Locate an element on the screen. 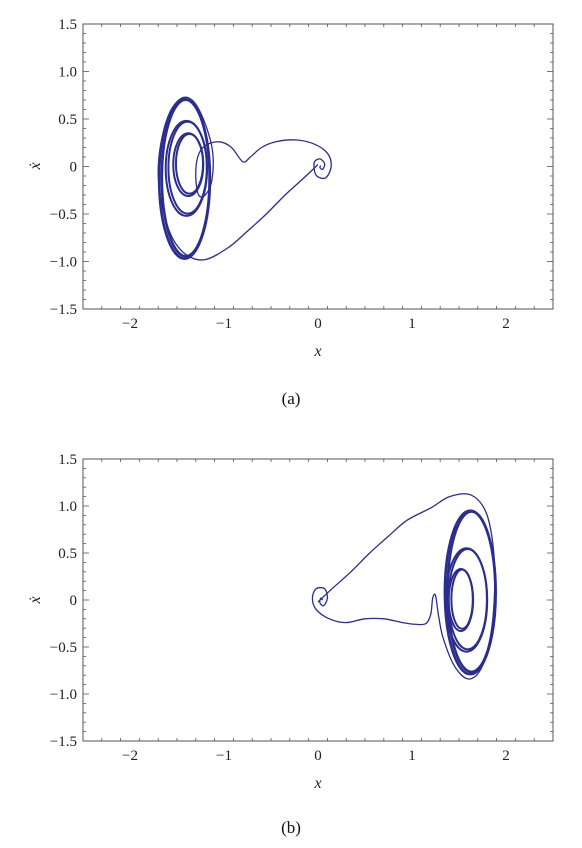 Image resolution: width=582 pixels, height=848 pixels. trajectory-a is located at coordinates (244, 178).